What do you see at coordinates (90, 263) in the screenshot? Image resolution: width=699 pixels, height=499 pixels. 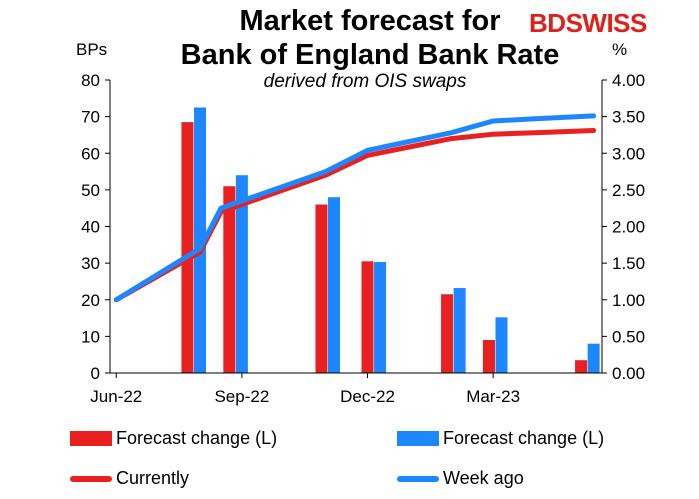 I see `y-left-tick-label-3: 30` at bounding box center [90, 263].